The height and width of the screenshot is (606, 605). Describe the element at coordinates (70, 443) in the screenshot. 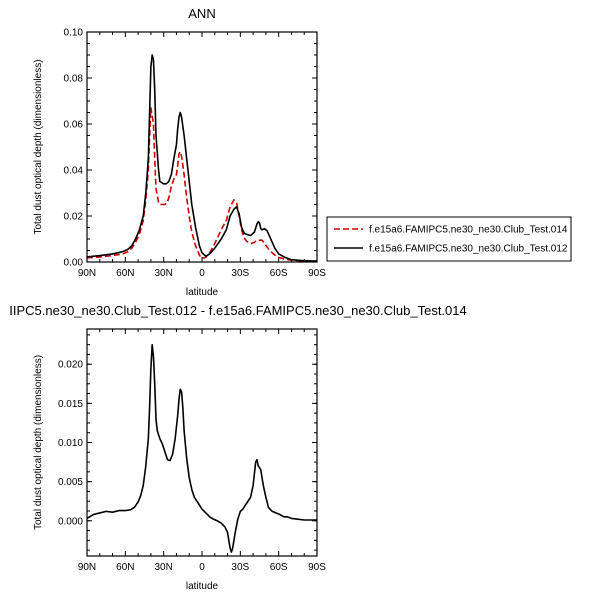

I see `y-tick-label: 0.010` at that location.